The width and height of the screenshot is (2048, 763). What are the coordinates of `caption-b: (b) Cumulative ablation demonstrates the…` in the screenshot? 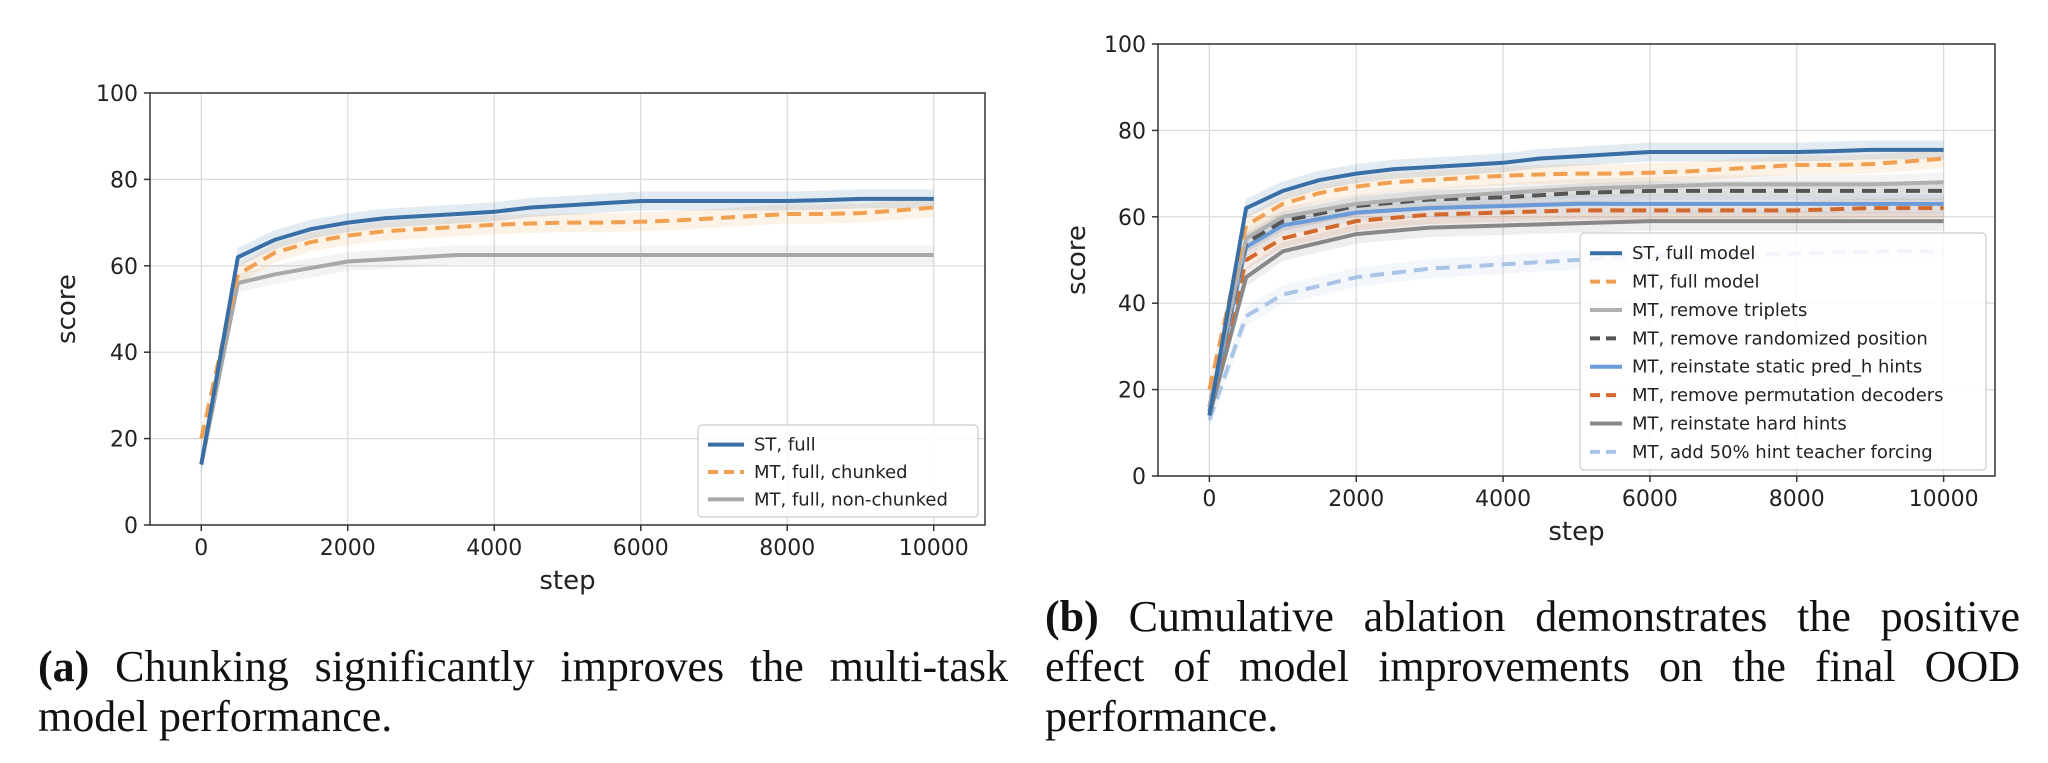 It's located at (1532, 667).